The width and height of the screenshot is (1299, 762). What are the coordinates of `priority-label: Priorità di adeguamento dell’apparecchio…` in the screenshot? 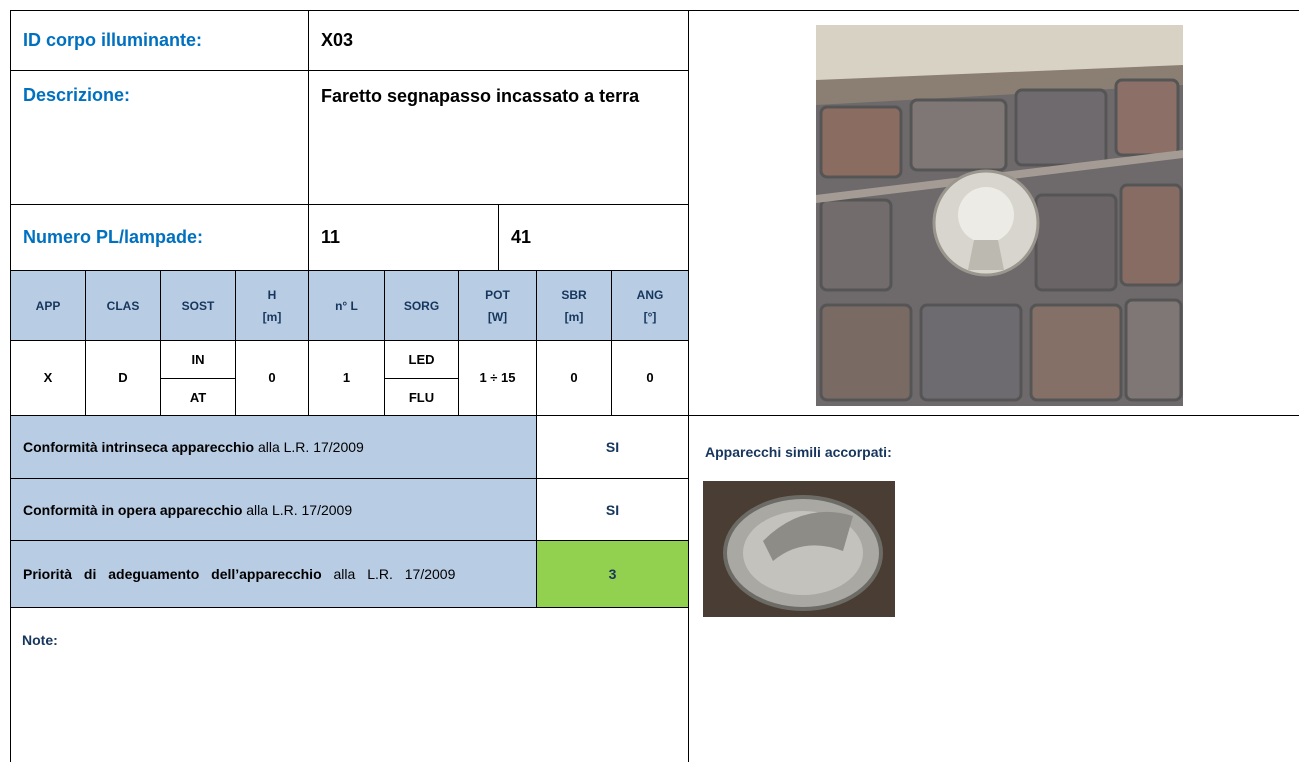 It's located at (273, 574).